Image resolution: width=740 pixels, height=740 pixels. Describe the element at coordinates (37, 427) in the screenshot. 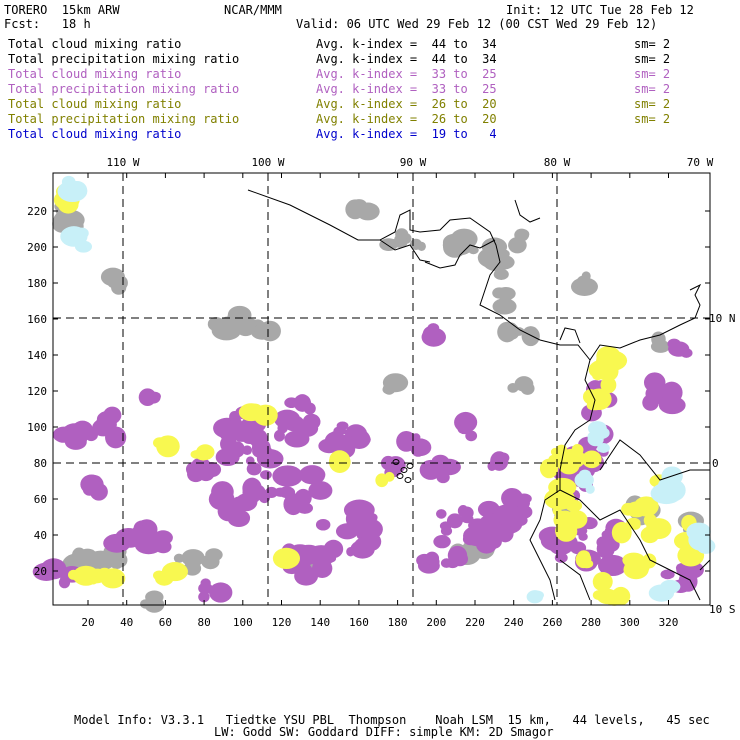

I see `y-tick-label: 100` at that location.